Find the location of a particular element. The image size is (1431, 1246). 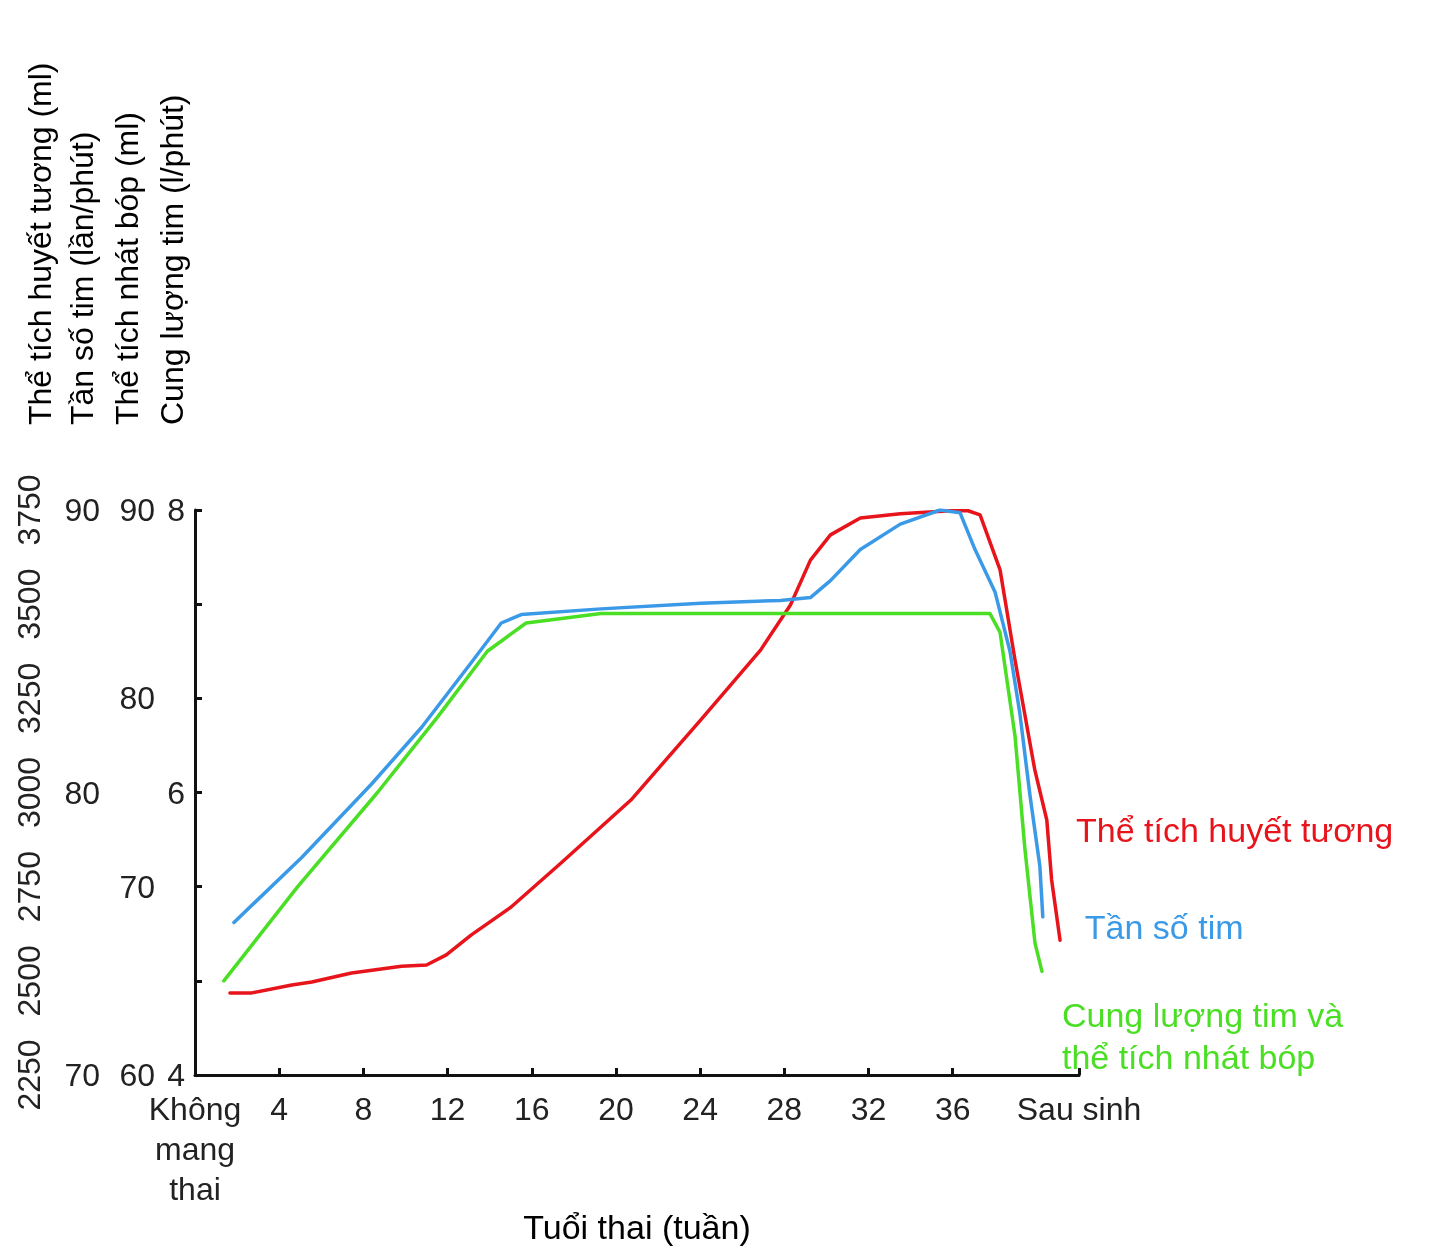

y-tick-label: 3750 is located at coordinates (29, 510).